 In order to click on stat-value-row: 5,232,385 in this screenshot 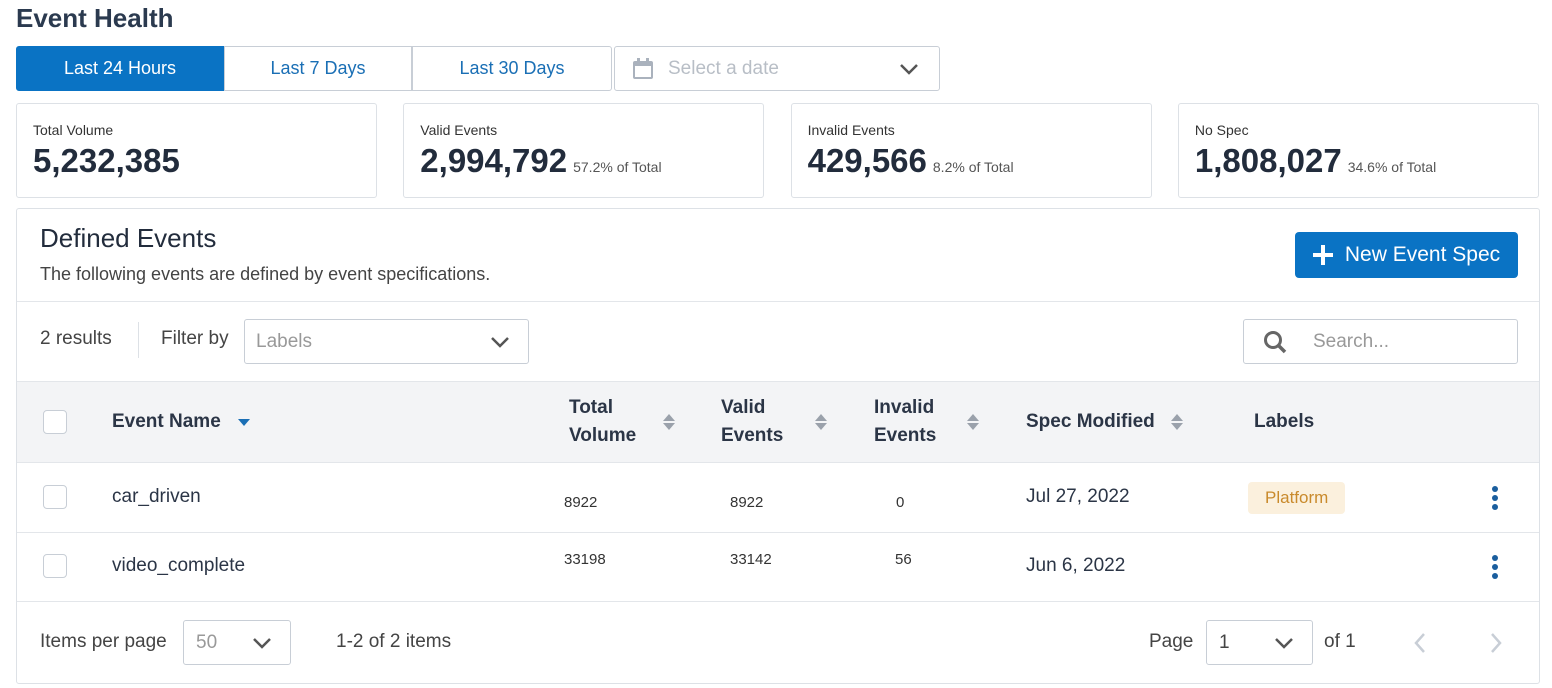, I will do `click(106, 161)`.